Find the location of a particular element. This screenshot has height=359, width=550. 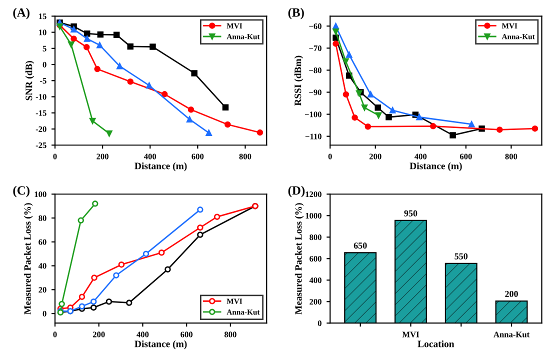

y-tick-label: 100 is located at coordinates (40, 194).